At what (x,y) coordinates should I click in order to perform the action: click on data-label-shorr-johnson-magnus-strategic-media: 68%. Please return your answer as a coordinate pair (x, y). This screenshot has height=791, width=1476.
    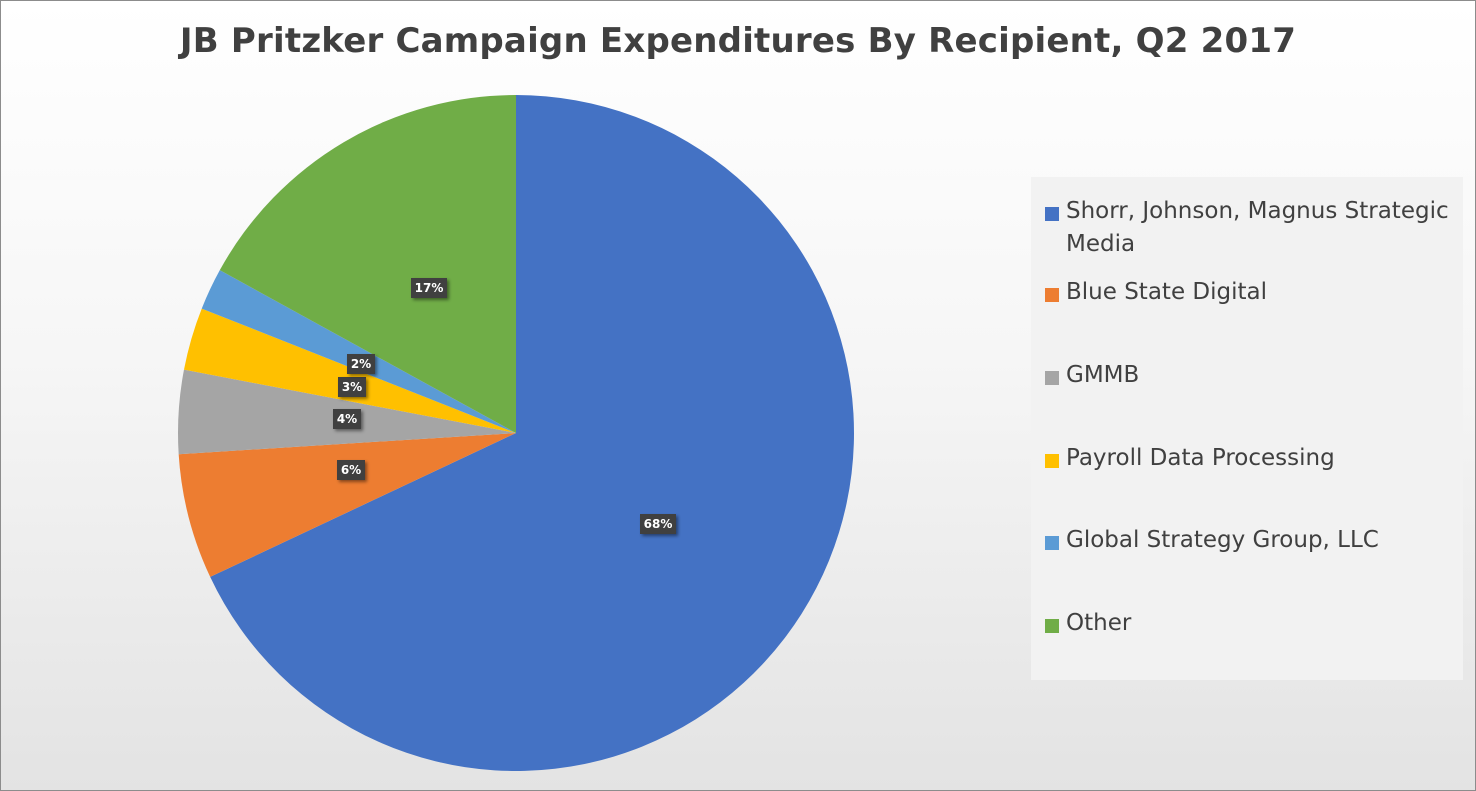
    Looking at the image, I should click on (658, 524).